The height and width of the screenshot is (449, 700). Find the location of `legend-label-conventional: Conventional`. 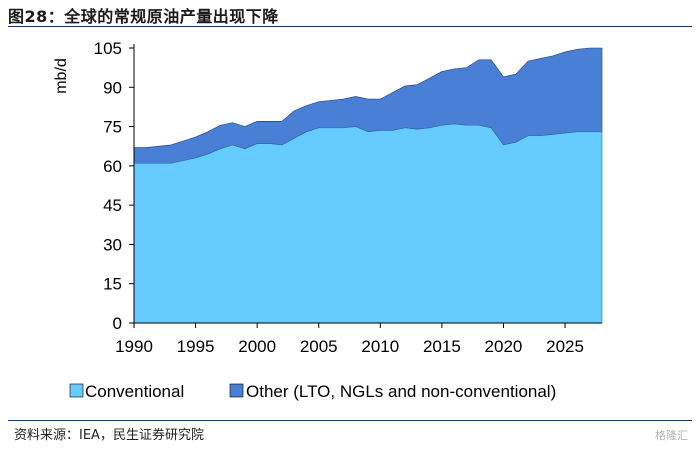

legend-label-conventional: Conventional is located at coordinates (134, 391).